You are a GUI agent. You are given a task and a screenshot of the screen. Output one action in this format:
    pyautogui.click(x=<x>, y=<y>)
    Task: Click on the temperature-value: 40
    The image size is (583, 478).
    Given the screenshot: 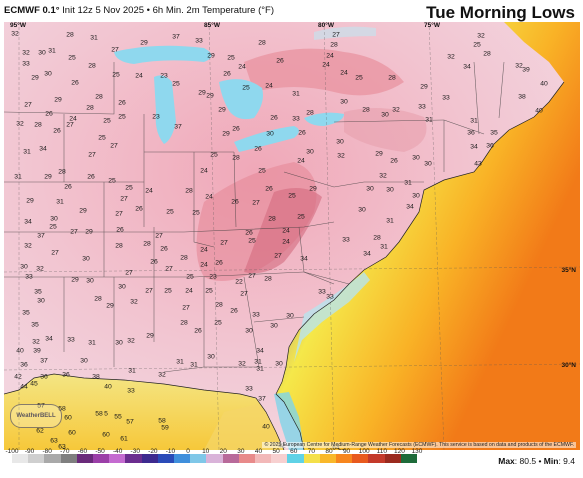 What is the action you would take?
    pyautogui.click(x=544, y=84)
    